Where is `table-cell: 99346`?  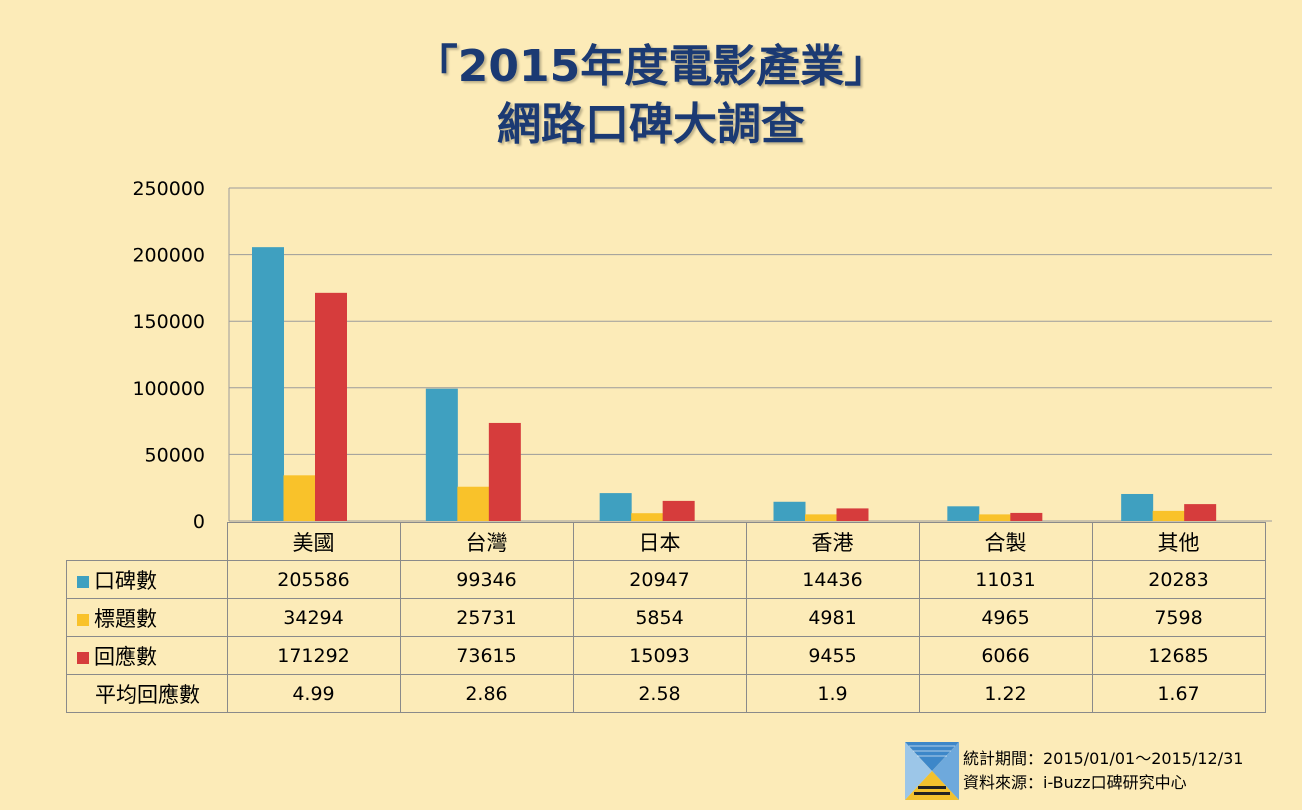 table-cell: 99346 is located at coordinates (486, 579).